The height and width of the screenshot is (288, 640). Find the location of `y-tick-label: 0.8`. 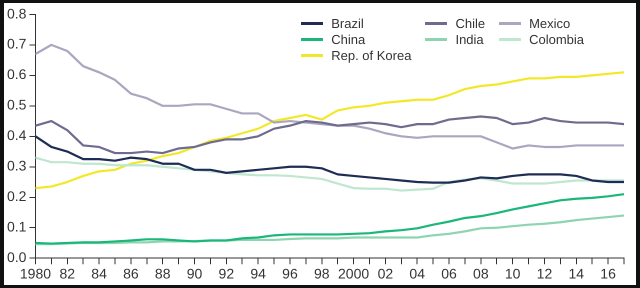

y-tick-label: 0.8 is located at coordinates (16, 13).